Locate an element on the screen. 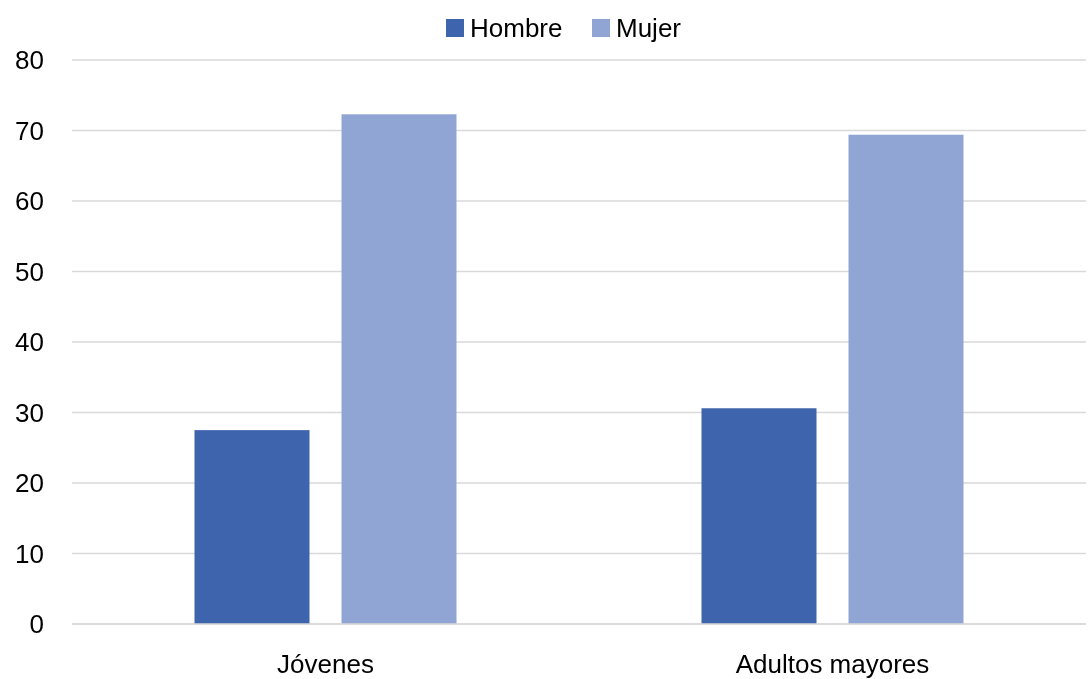 Image resolution: width=1090 pixels, height=679 pixels. x-tick-label: Jóvenes is located at coordinates (325, 664).